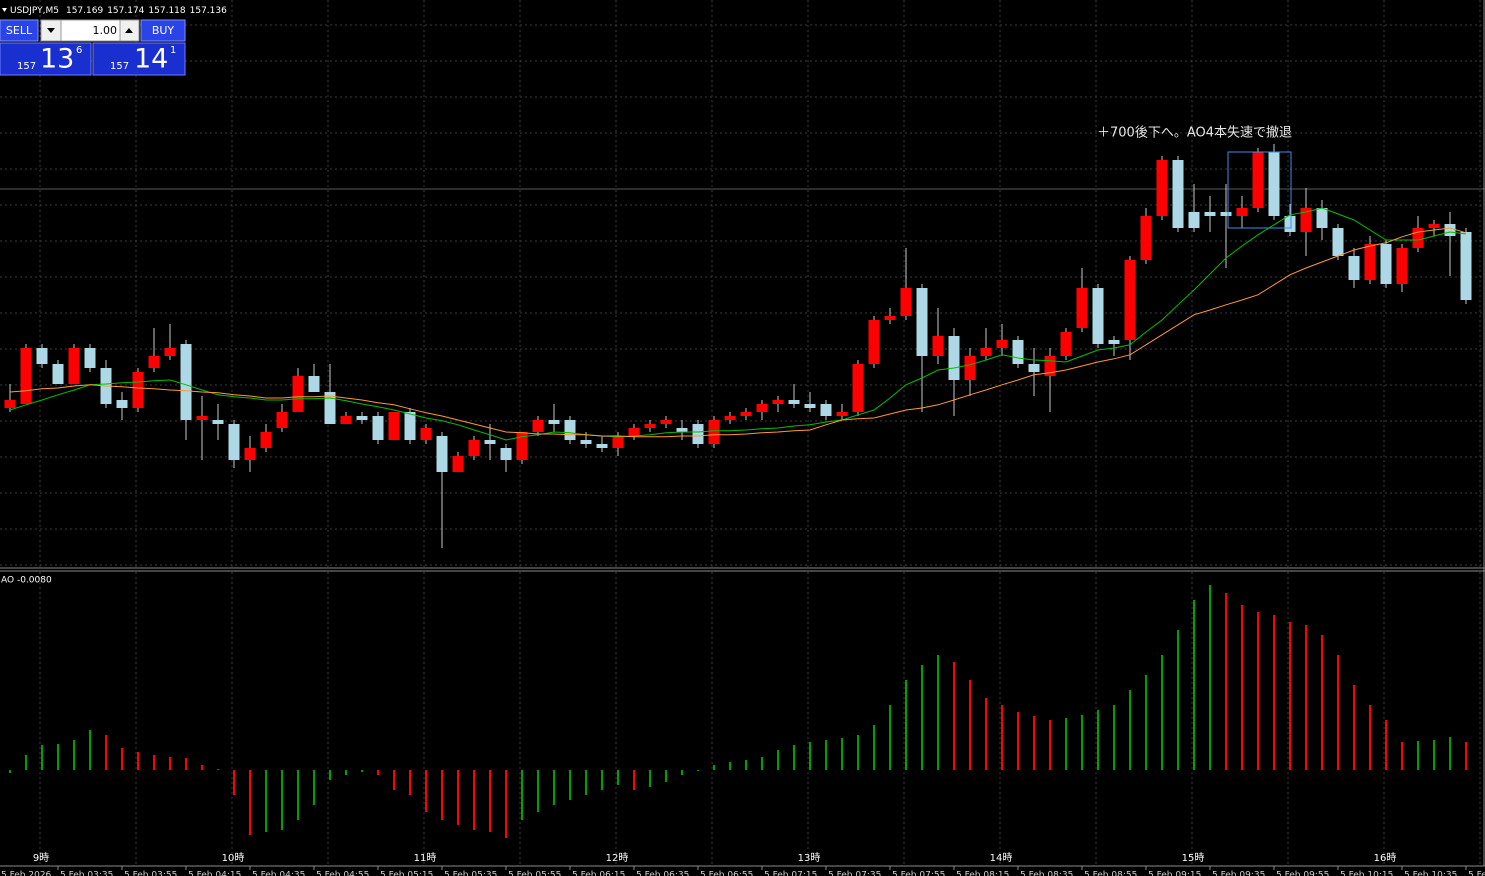 The height and width of the screenshot is (876, 1485). Describe the element at coordinates (617, 858) in the screenshot. I see `time-label: 12時` at that location.